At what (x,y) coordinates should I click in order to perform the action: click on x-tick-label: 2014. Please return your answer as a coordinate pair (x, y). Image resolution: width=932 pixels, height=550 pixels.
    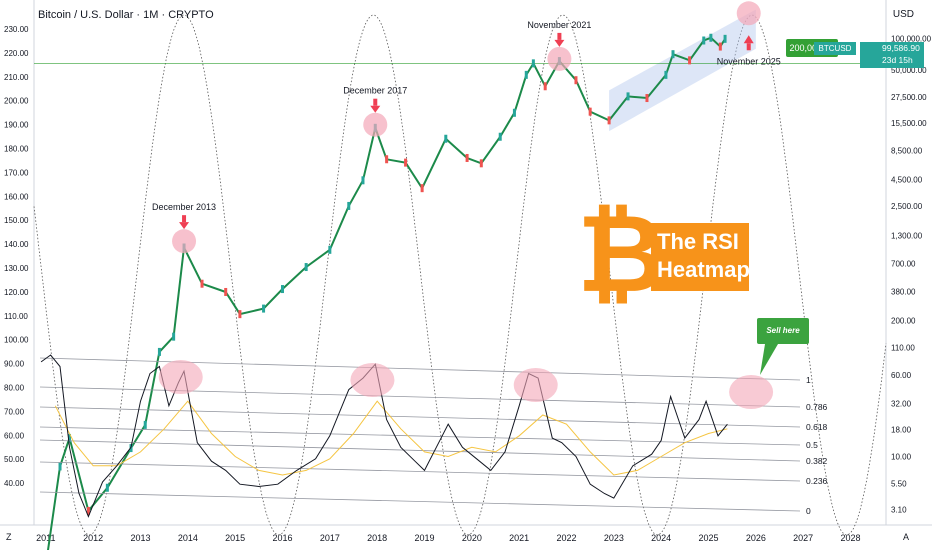
    Looking at the image, I should click on (188, 538).